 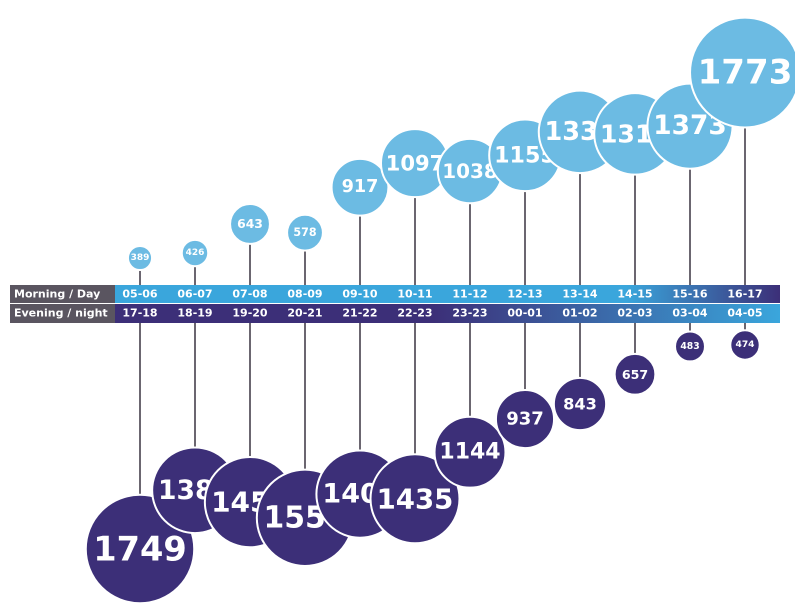 I want to click on band-bottom, so click(x=395, y=313).